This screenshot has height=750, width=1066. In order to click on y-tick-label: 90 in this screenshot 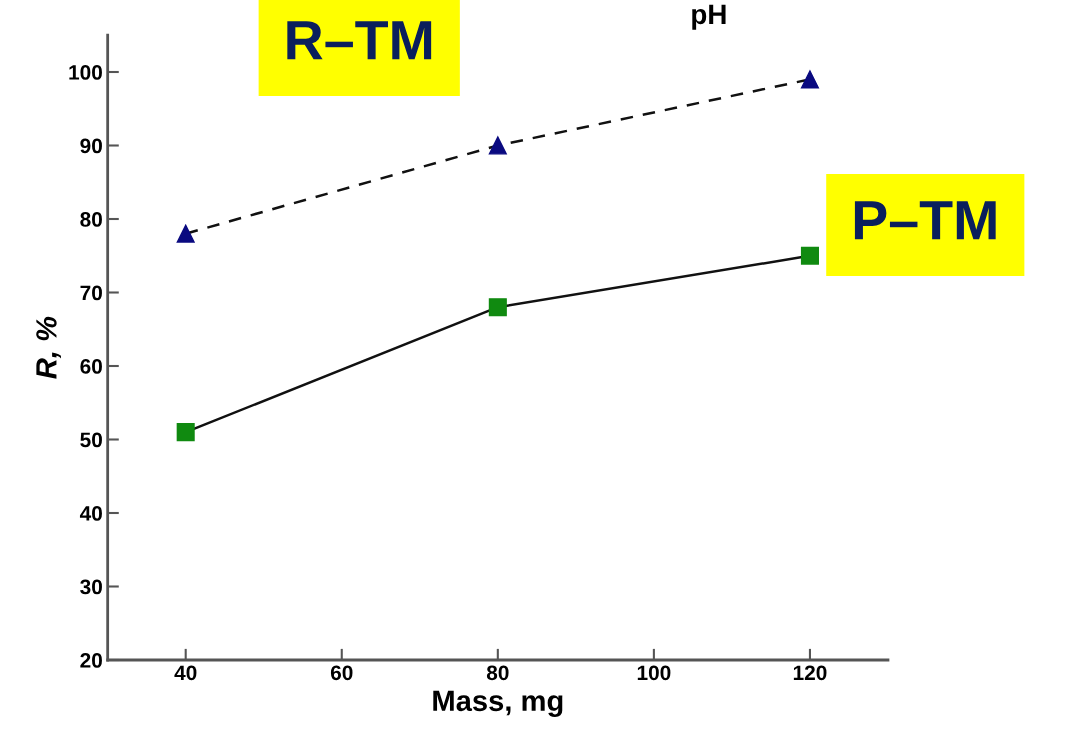, I will do `click(91, 146)`.